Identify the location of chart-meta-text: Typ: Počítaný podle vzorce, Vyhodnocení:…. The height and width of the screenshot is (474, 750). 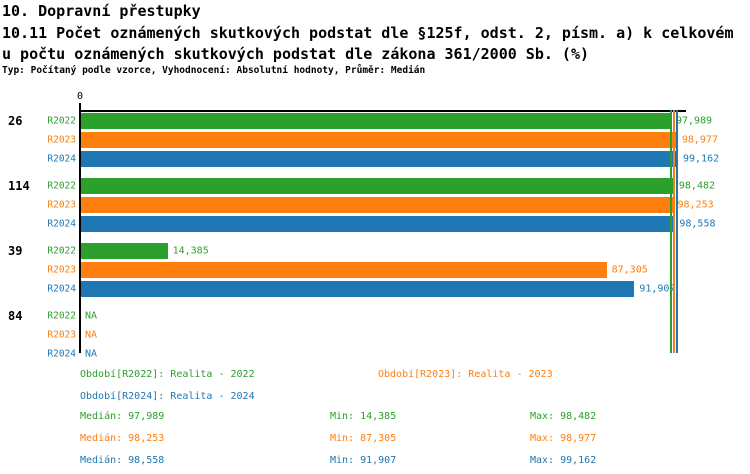
(214, 70).